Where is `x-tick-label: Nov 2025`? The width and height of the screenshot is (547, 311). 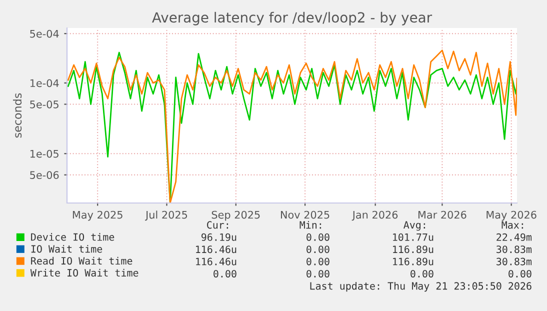 x-tick-label: Nov 2025 is located at coordinates (305, 214).